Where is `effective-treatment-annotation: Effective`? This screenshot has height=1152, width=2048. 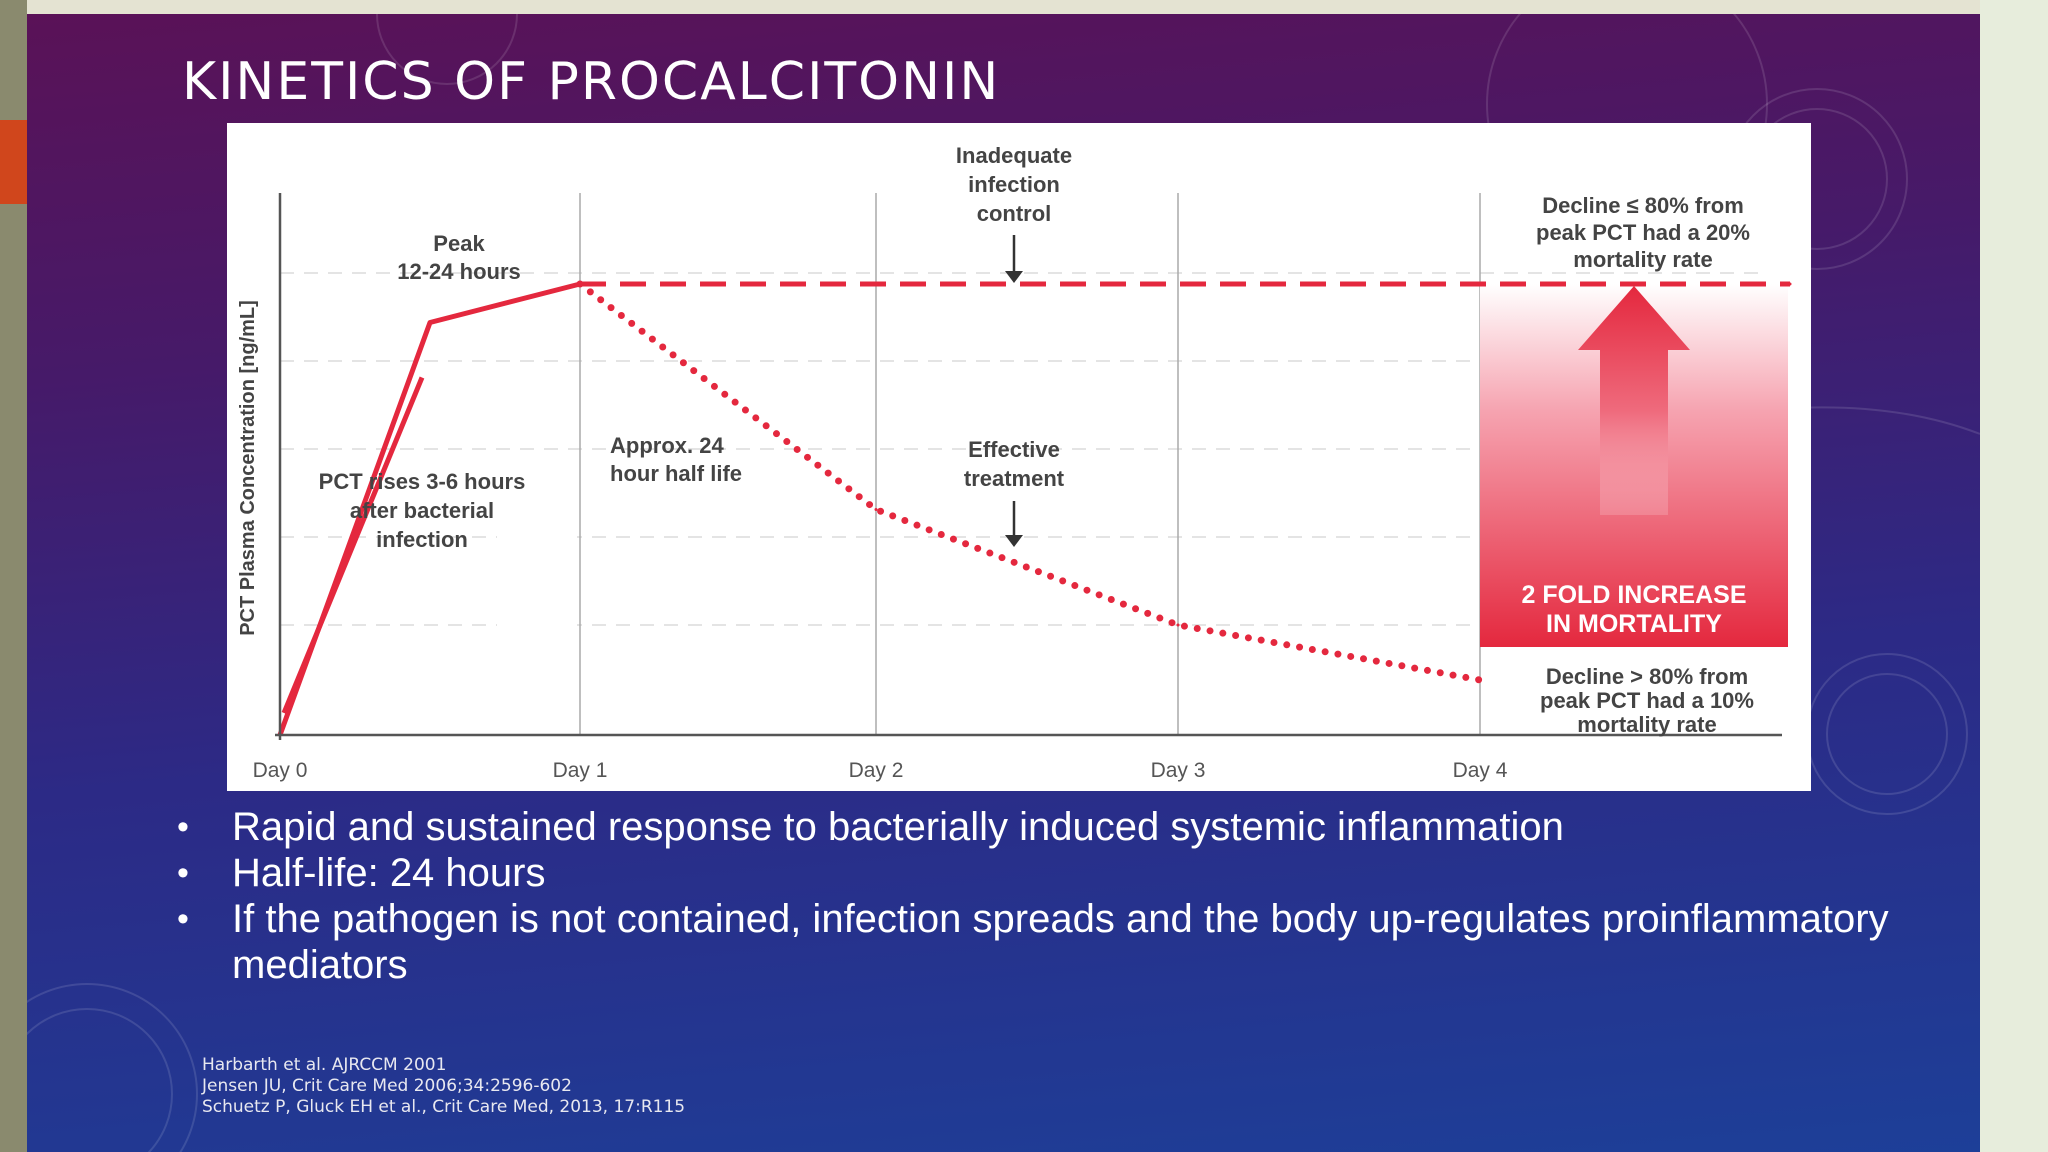 effective-treatment-annotation: Effective is located at coordinates (1014, 449).